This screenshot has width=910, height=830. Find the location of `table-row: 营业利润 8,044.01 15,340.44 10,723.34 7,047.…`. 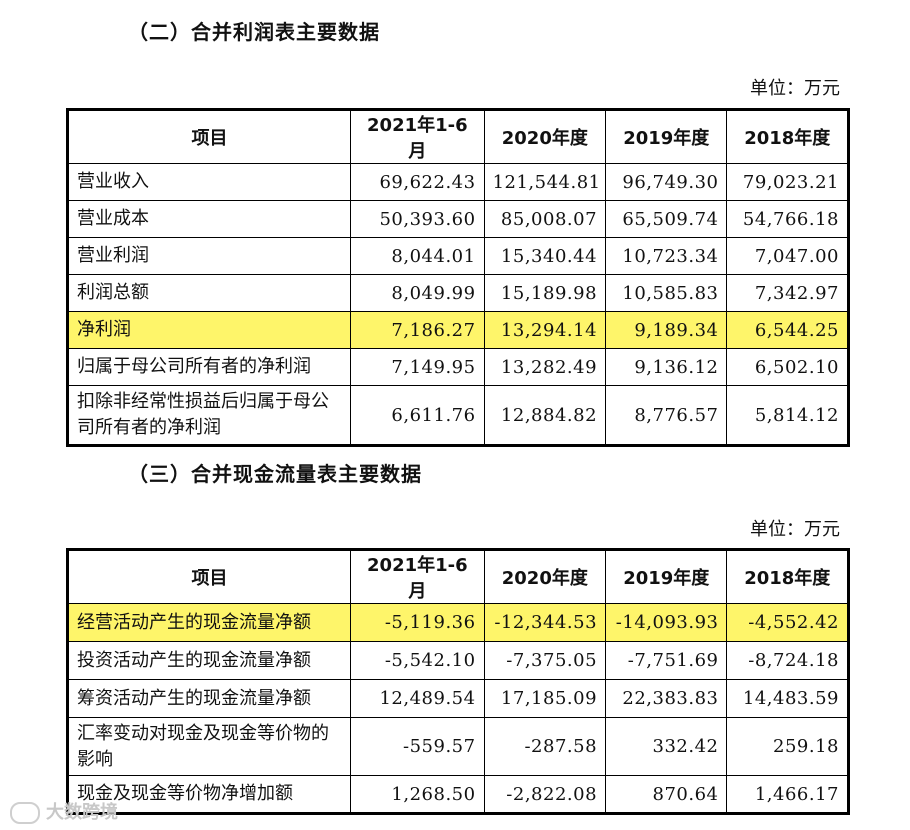

table-row: 营业利润 8,044.01 15,340.44 10,723.34 7,047.… is located at coordinates (457, 256).